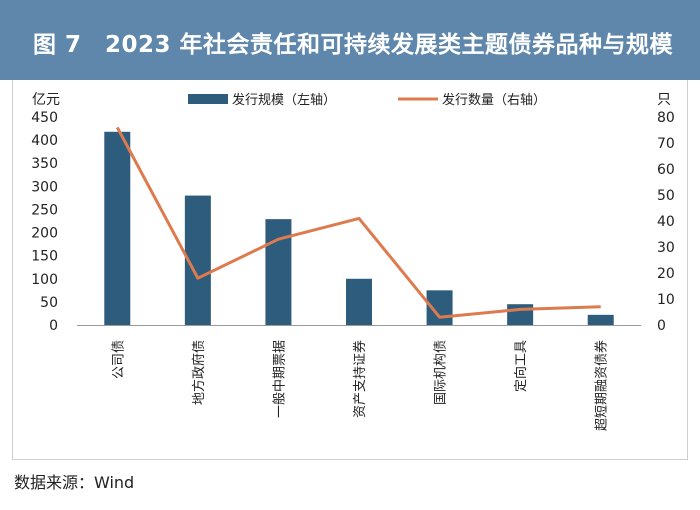 The image size is (700, 510). I want to click on right-axis-tick: 50, so click(666, 196).